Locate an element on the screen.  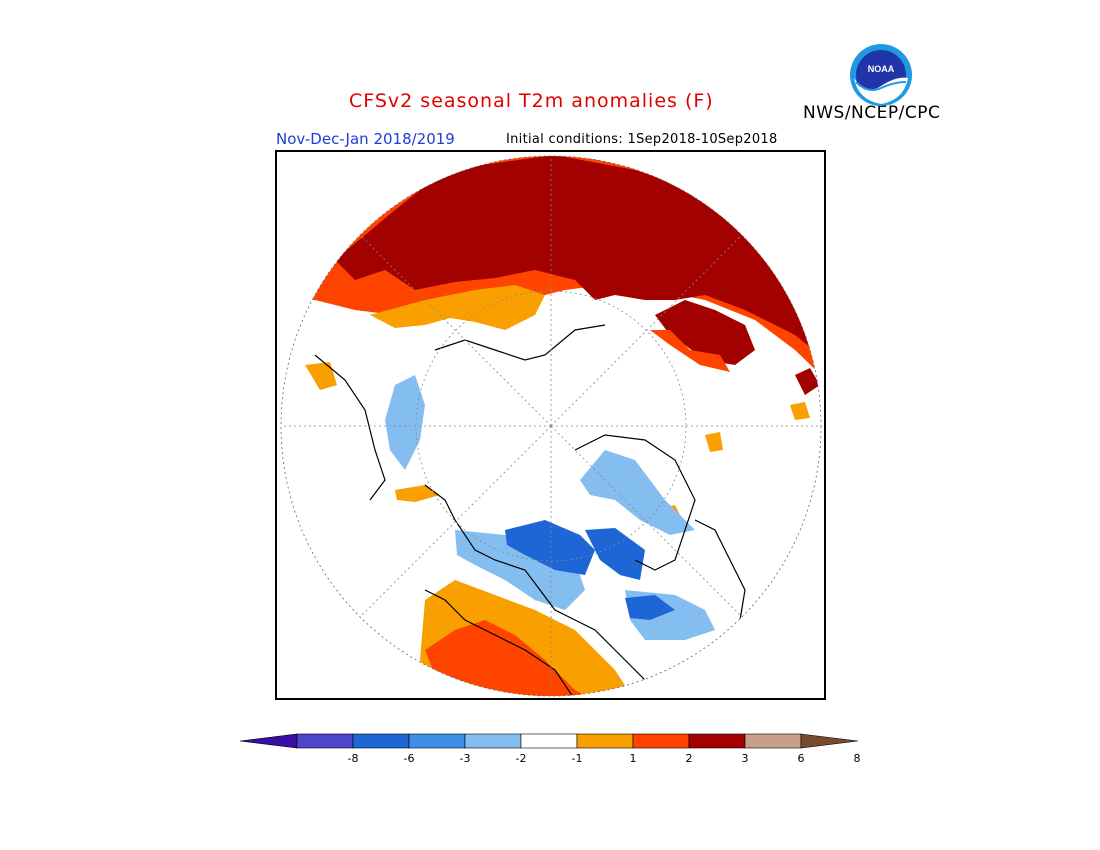
colorbar-tick-label: 8 is located at coordinates (857, 758).